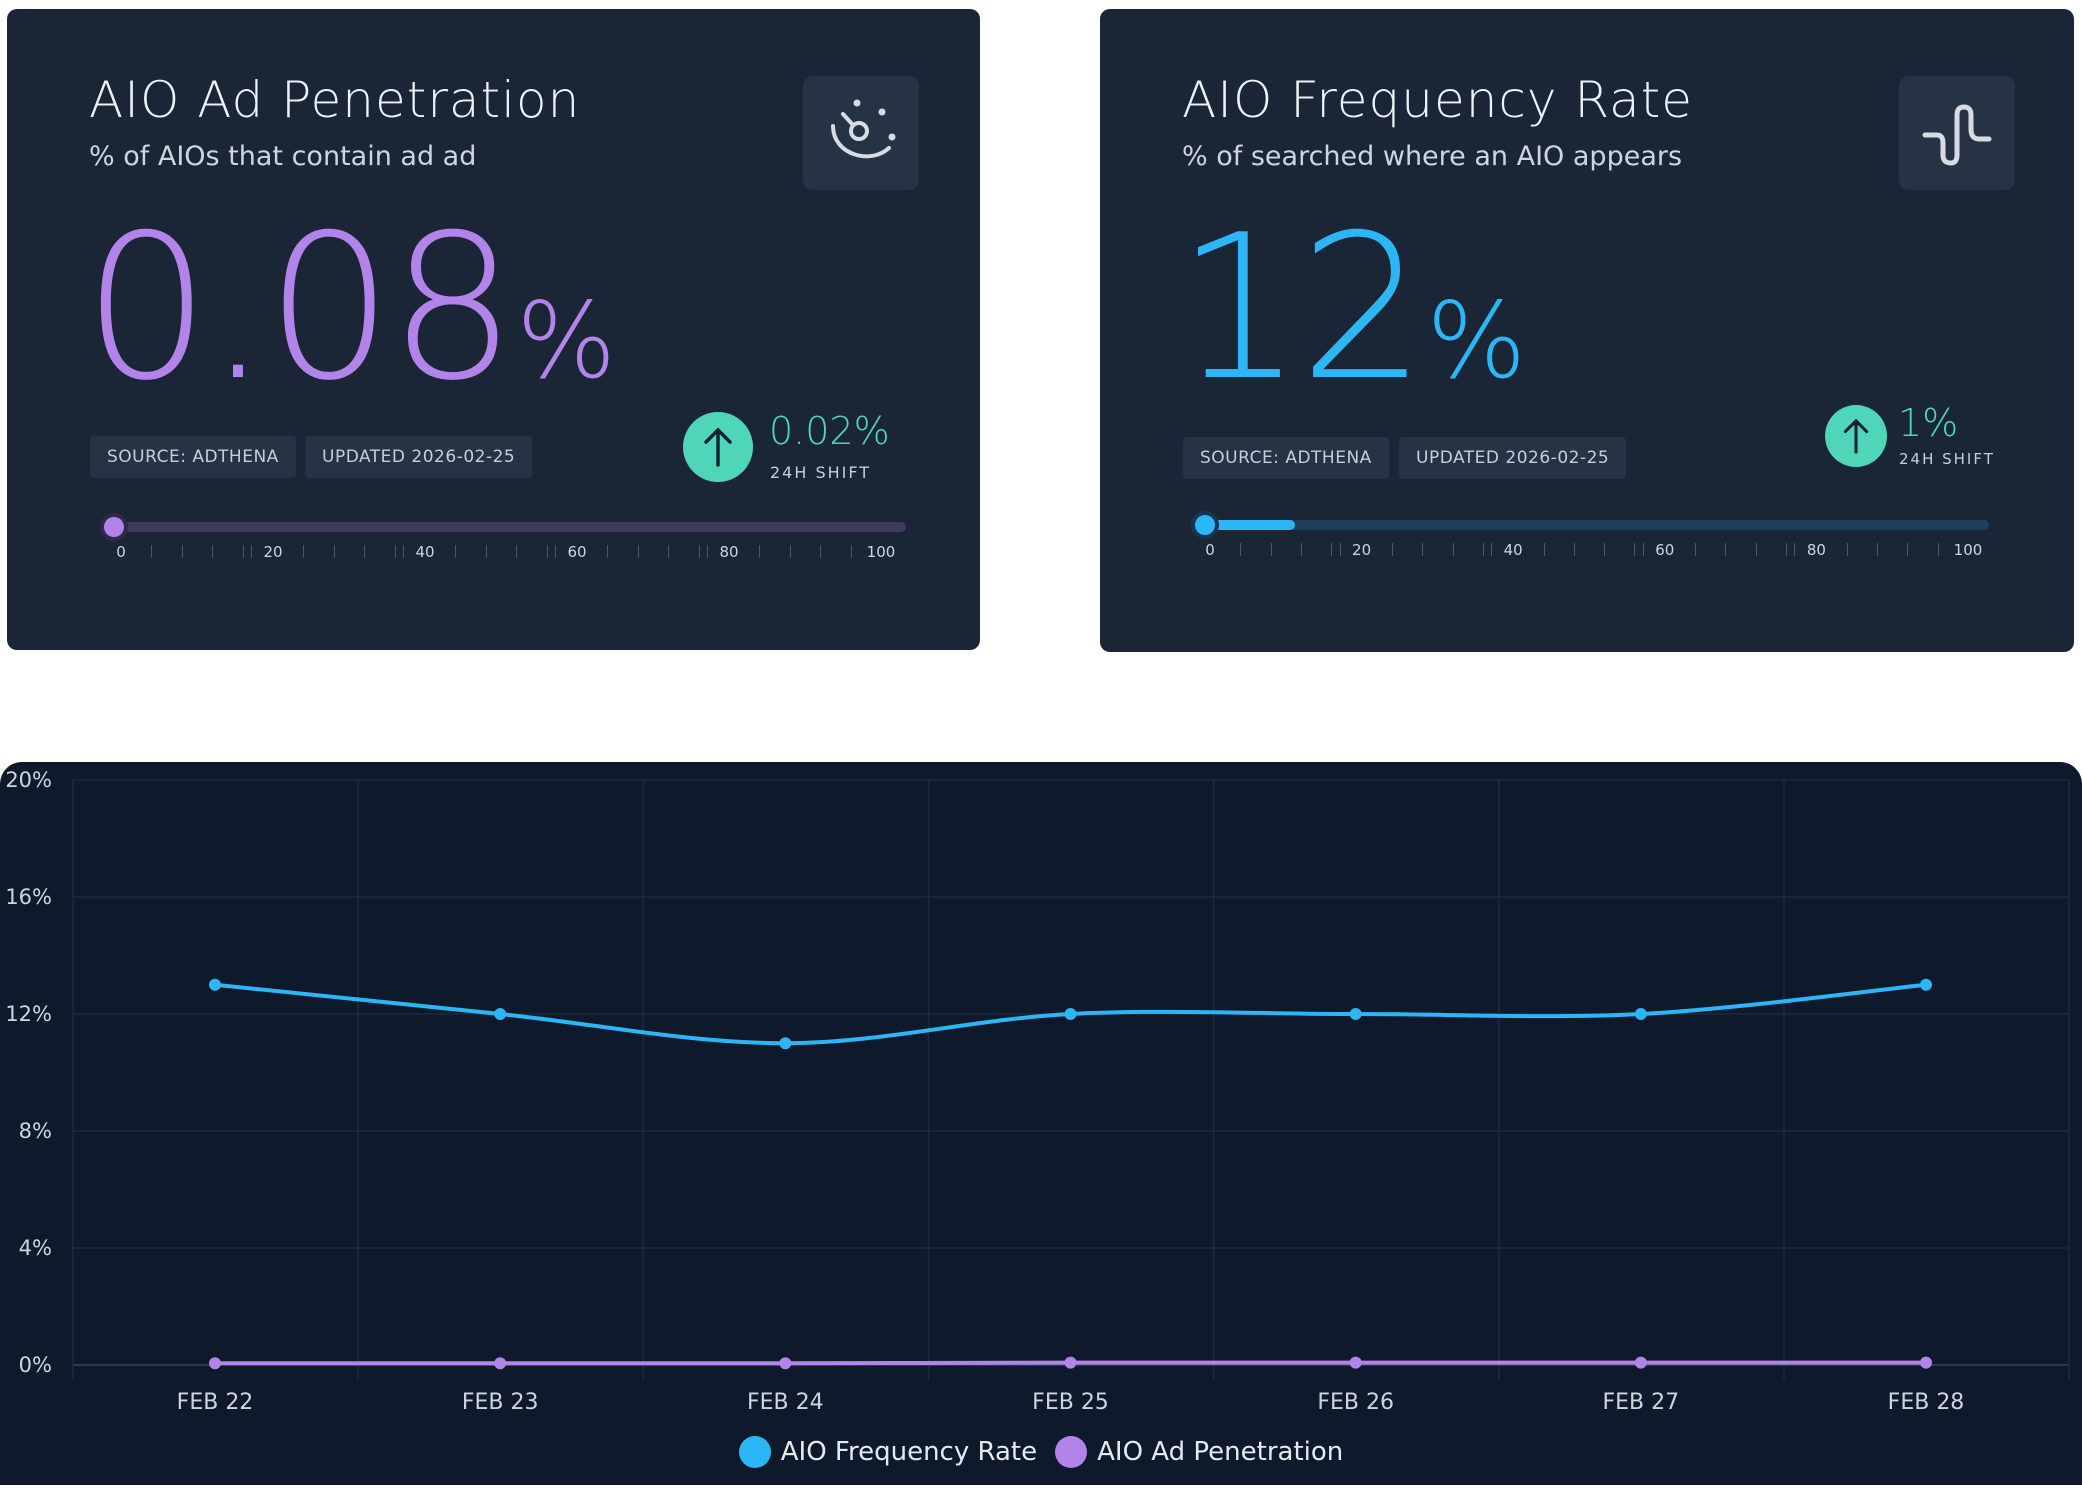  I want to click on metric-number: 0.08, so click(299, 308).